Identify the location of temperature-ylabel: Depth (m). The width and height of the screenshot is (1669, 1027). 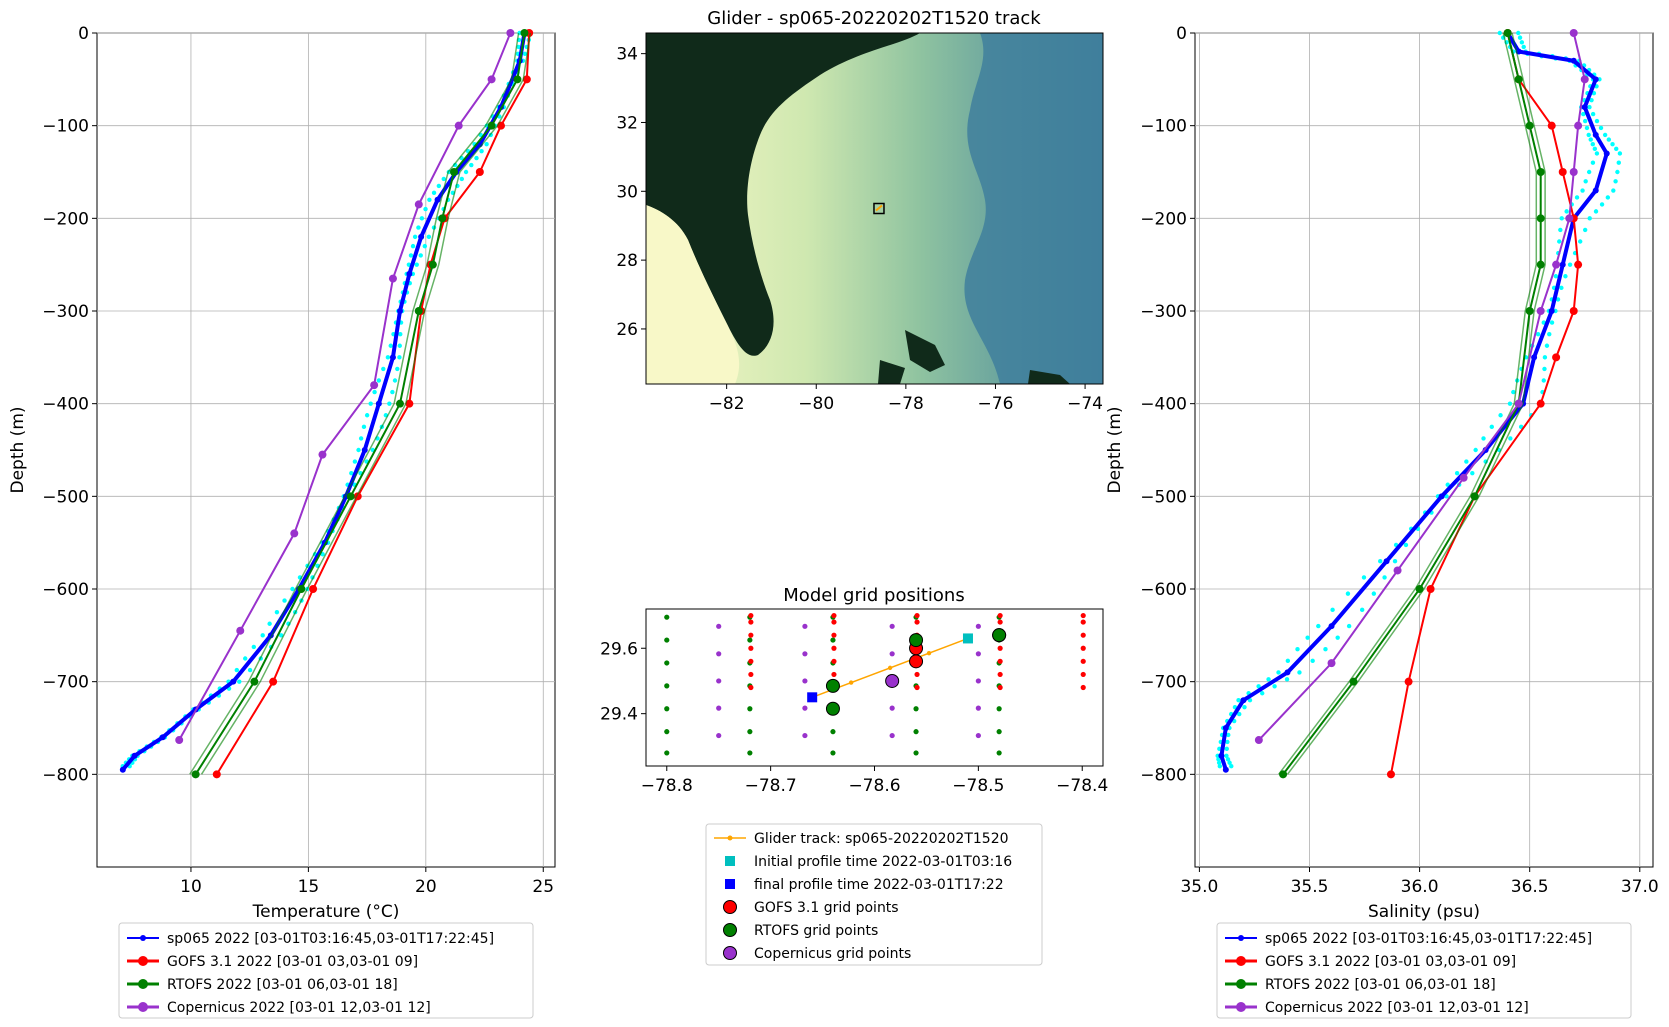
(18, 449).